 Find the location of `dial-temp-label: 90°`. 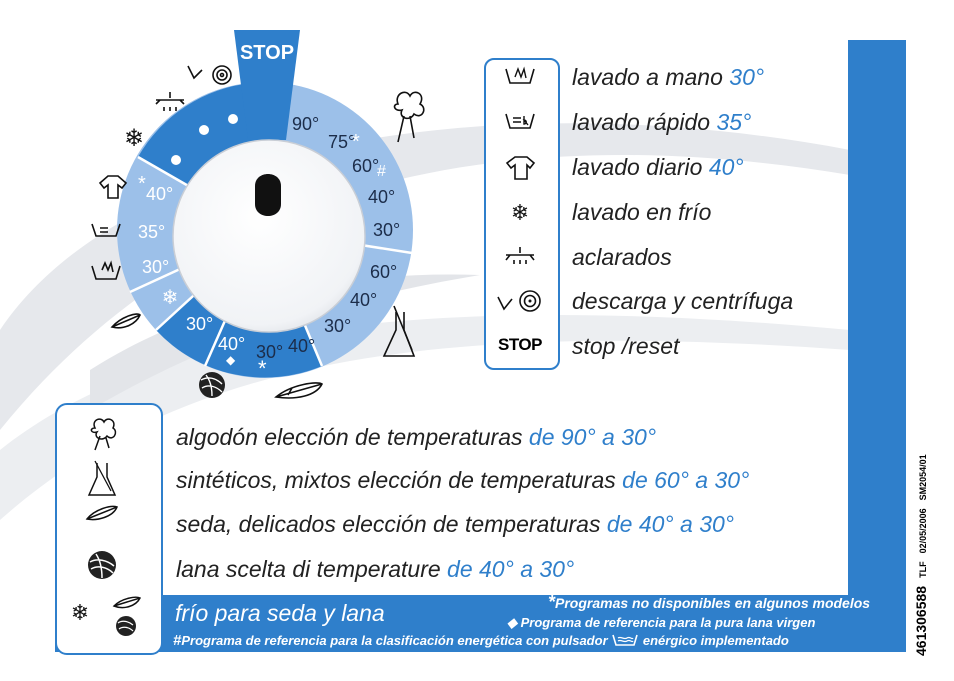

dial-temp-label: 90° is located at coordinates (305, 124).